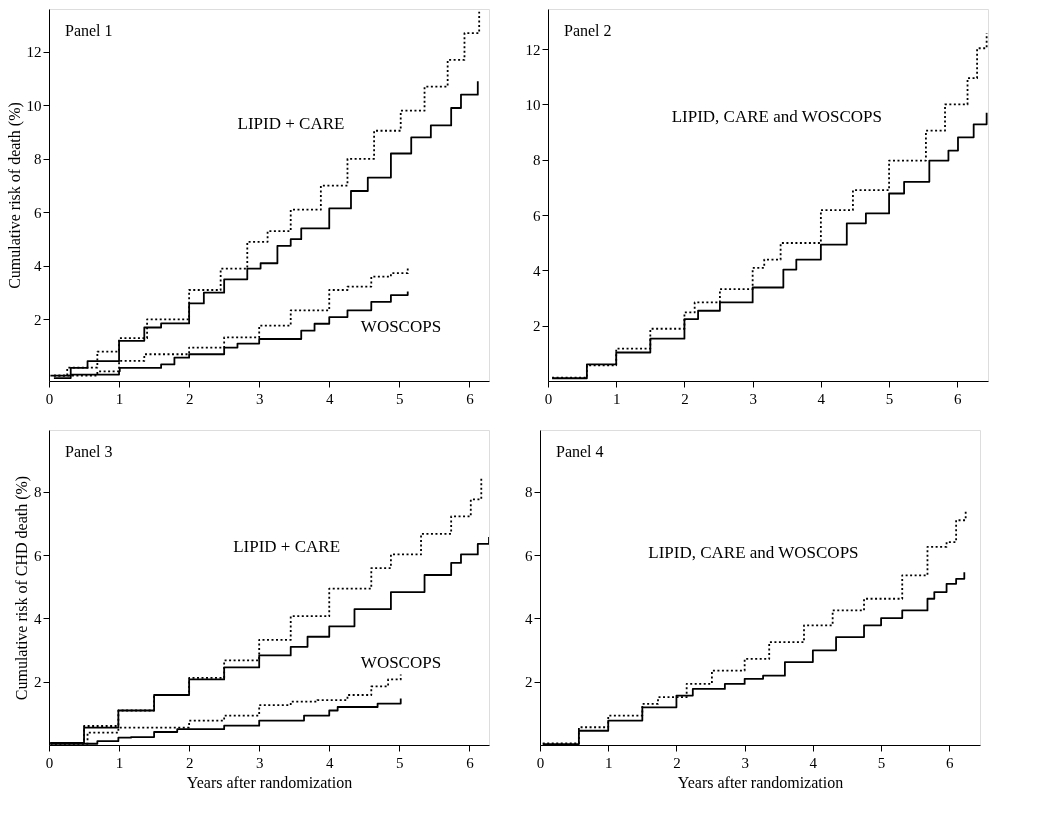 The image size is (1046, 826). I want to click on text: Panel 2, so click(588, 30).